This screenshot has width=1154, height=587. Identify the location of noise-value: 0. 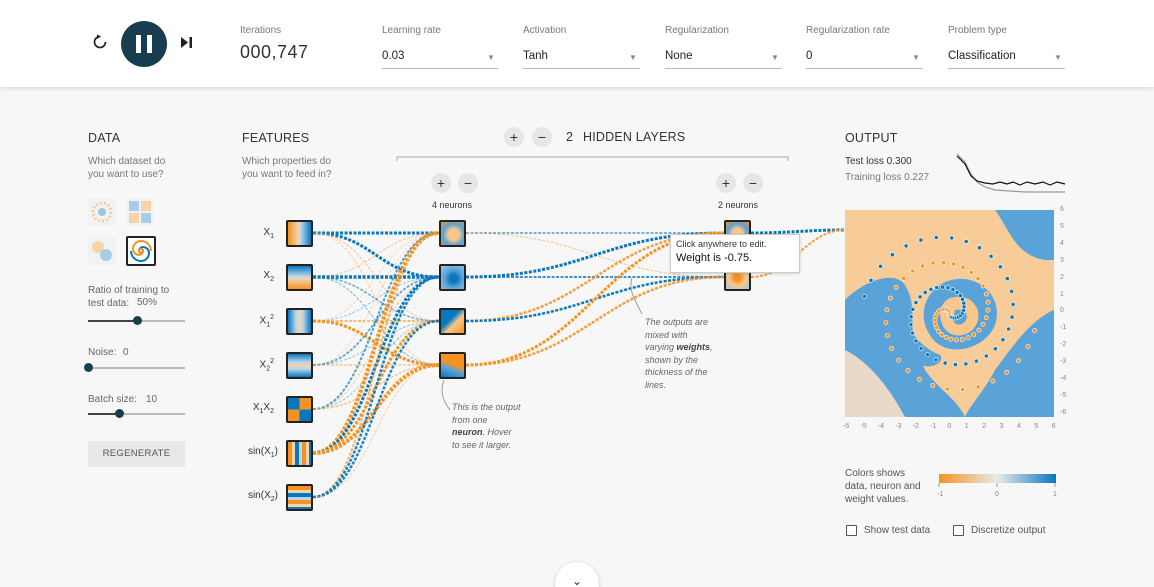
(126, 352).